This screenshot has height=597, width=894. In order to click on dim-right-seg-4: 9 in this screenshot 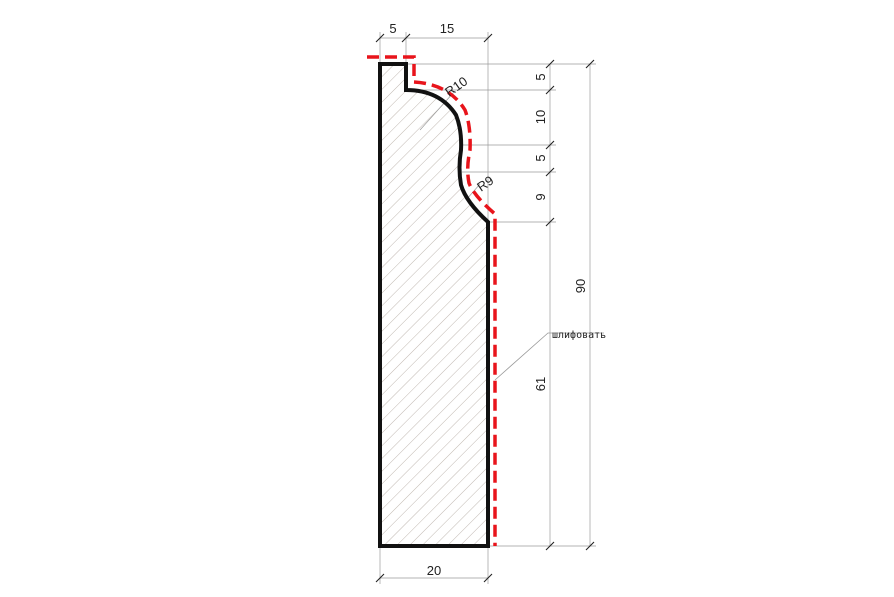, I will do `click(540, 196)`.